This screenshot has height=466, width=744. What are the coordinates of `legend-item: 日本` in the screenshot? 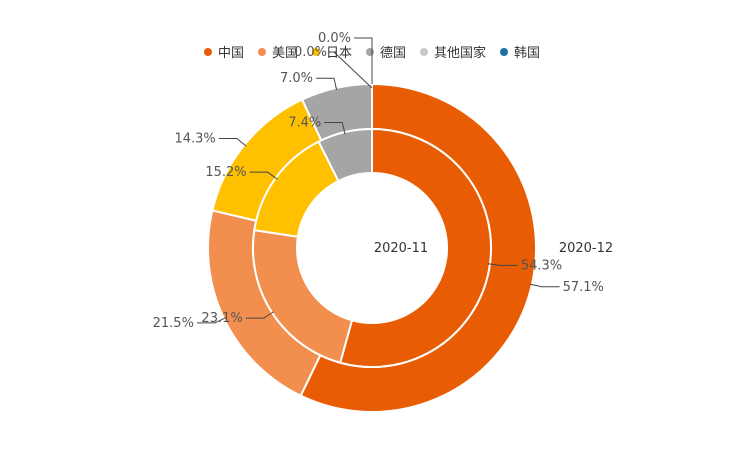 It's located at (331, 53).